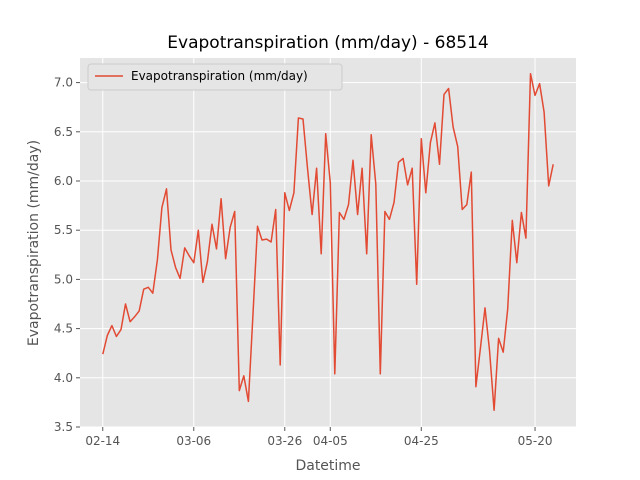 The width and height of the screenshot is (640, 480). I want to click on y-tick-label: 4.0, so click(63, 378).